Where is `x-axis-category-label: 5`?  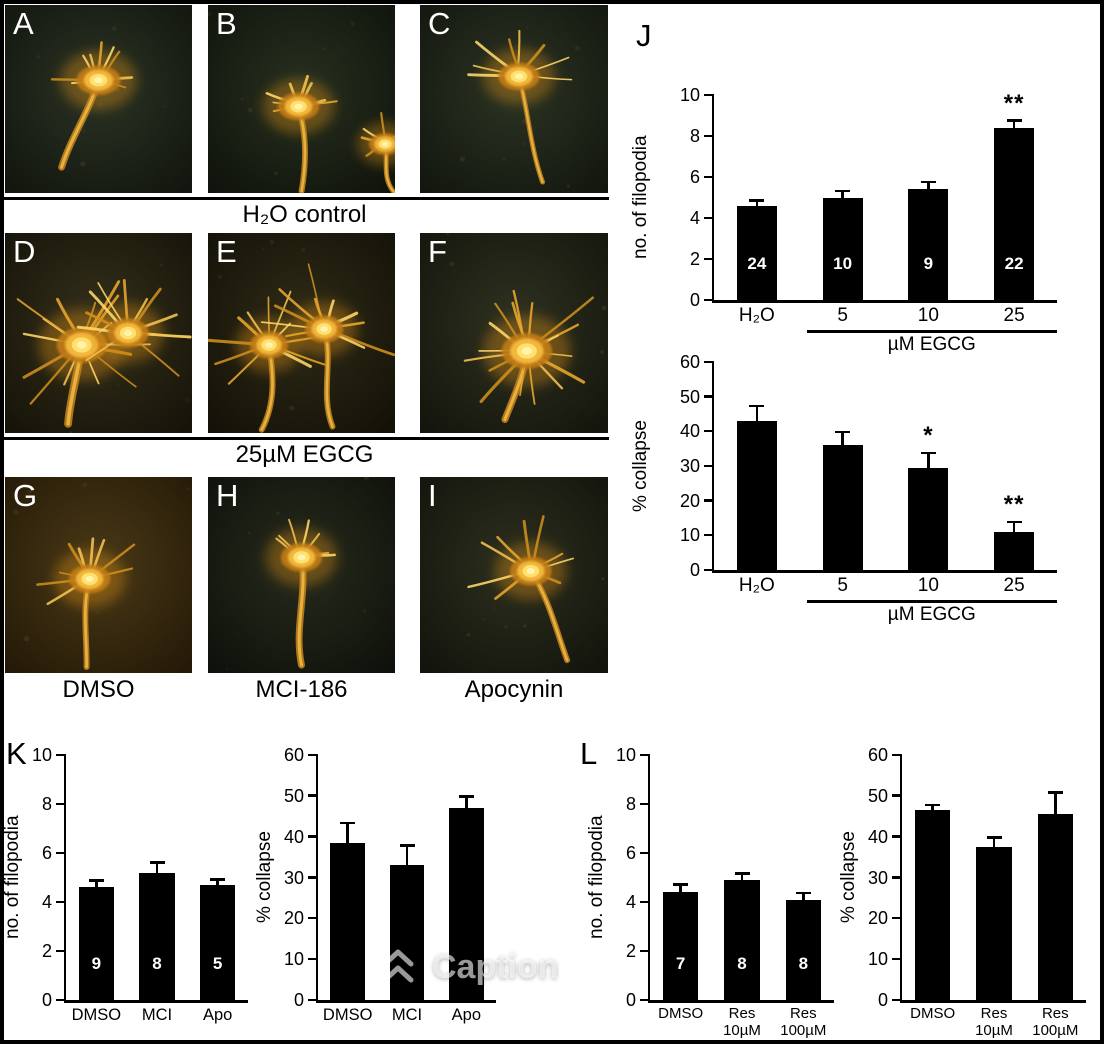
x-axis-category-label: 5 is located at coordinates (842, 315).